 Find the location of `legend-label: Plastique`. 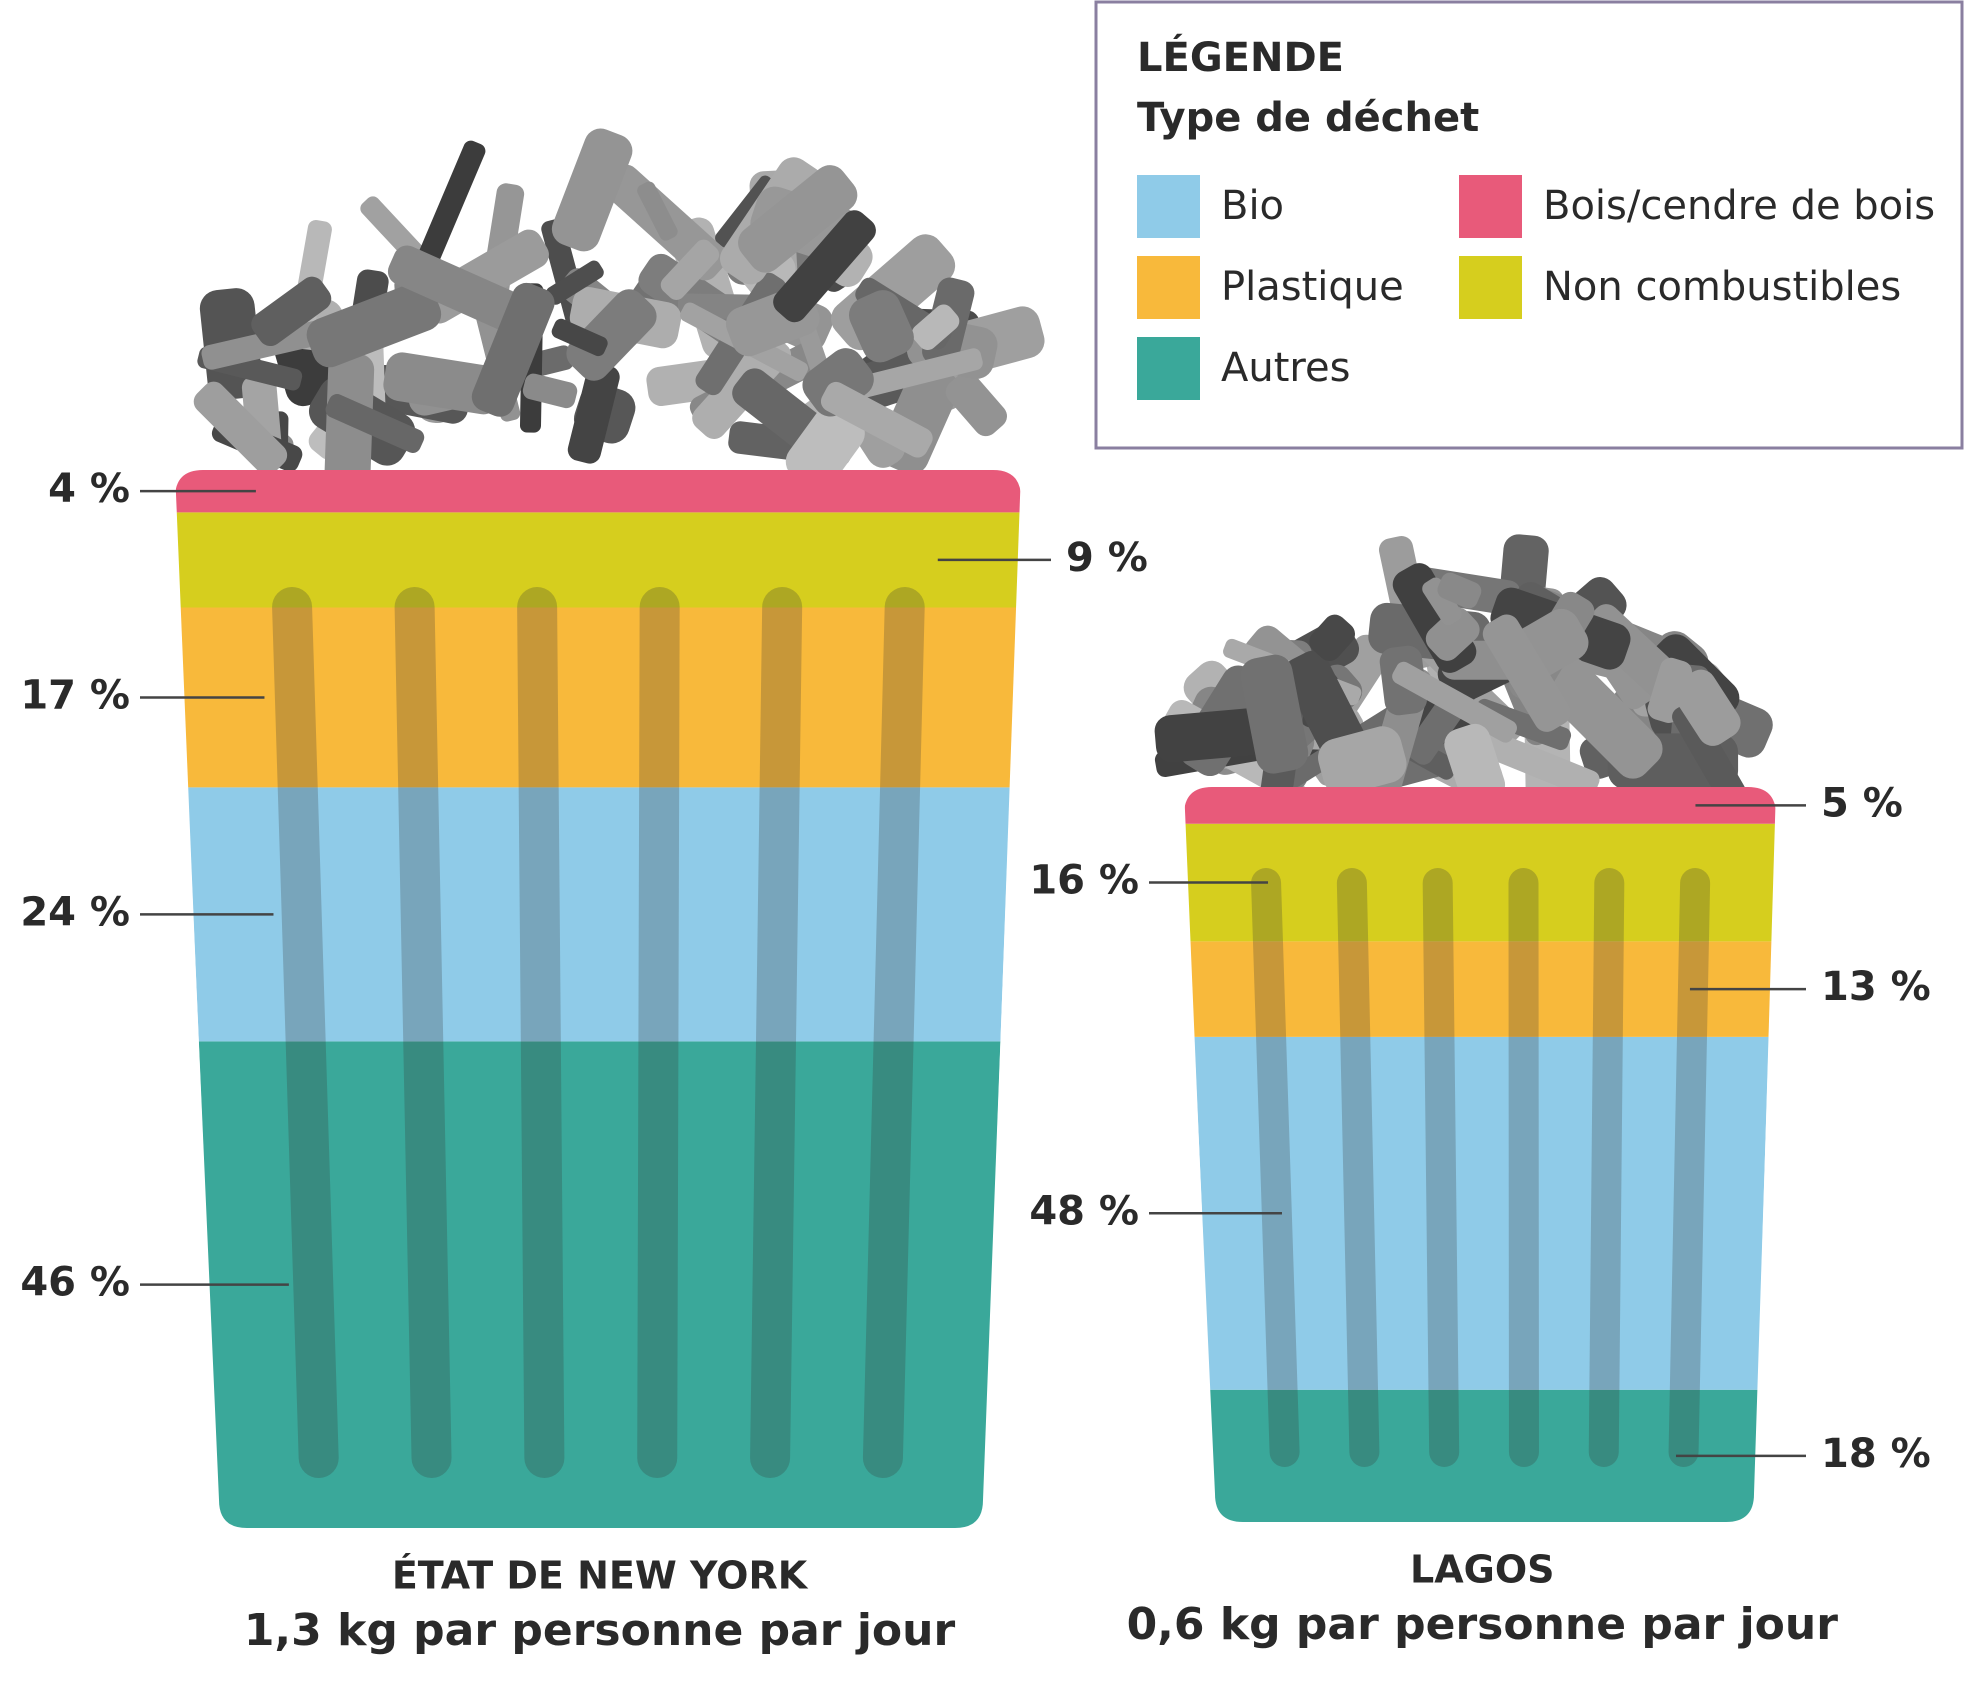

legend-label: Plastique is located at coordinates (1312, 287).